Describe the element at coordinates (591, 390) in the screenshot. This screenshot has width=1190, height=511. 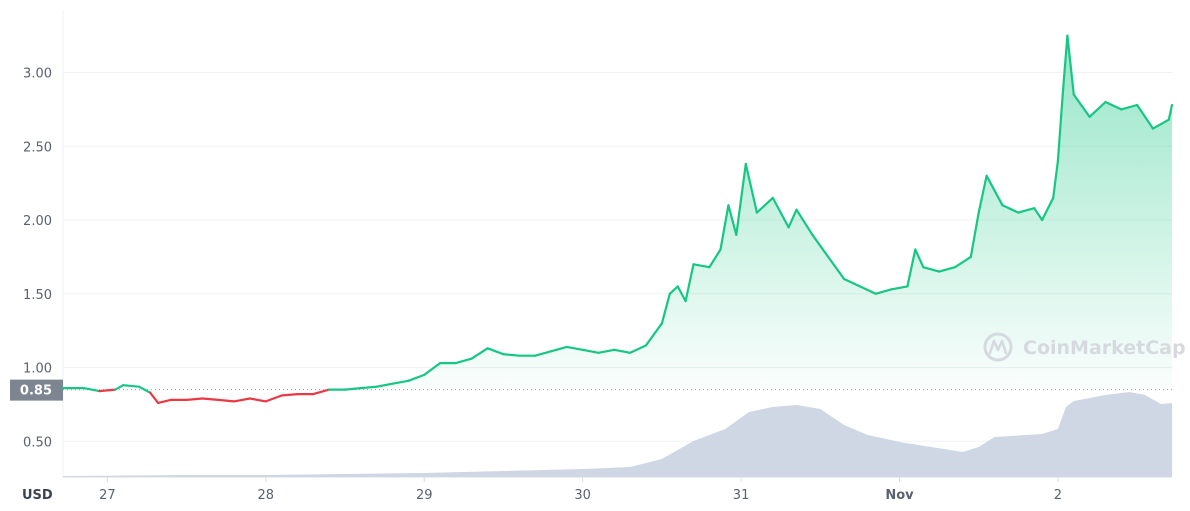
I see `reference-line: 0.85` at that location.